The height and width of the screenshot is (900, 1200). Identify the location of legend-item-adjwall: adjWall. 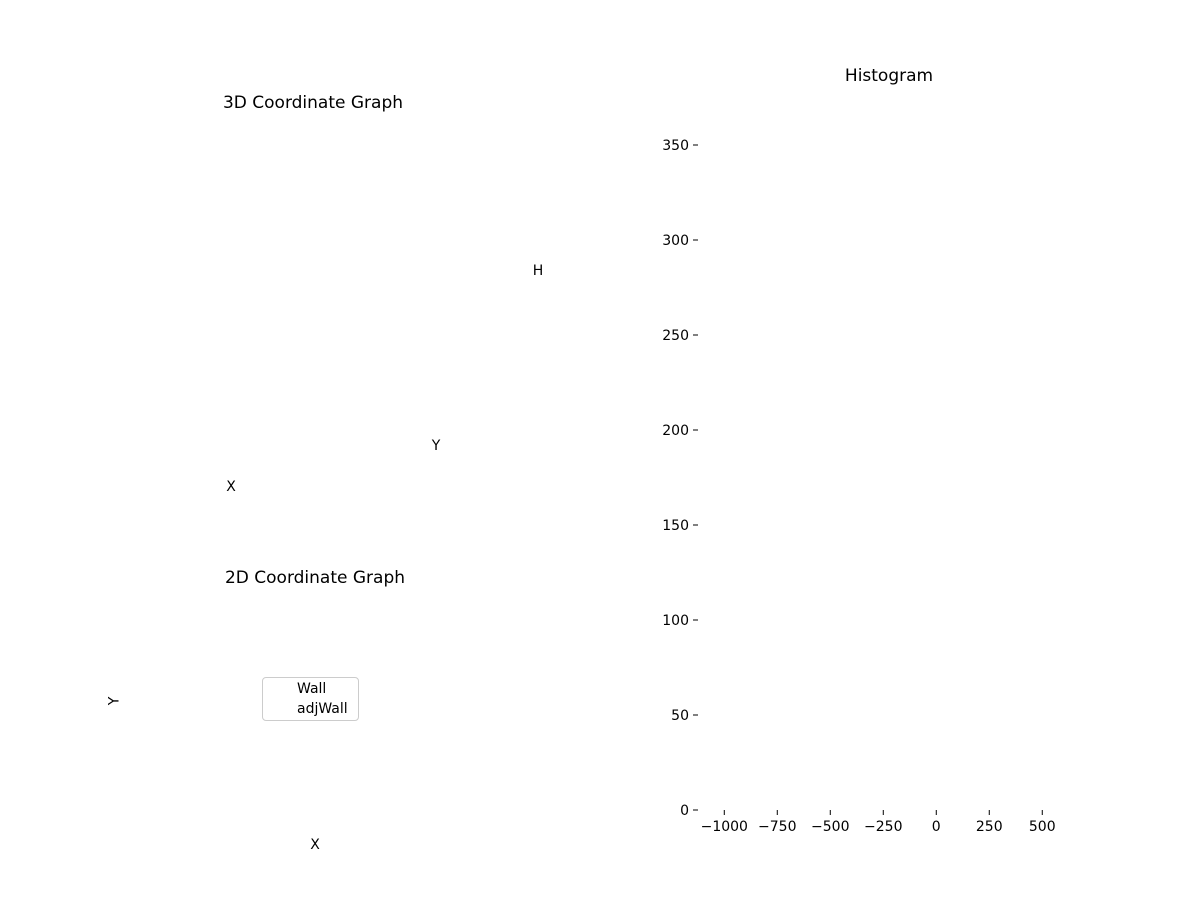
(315, 709).